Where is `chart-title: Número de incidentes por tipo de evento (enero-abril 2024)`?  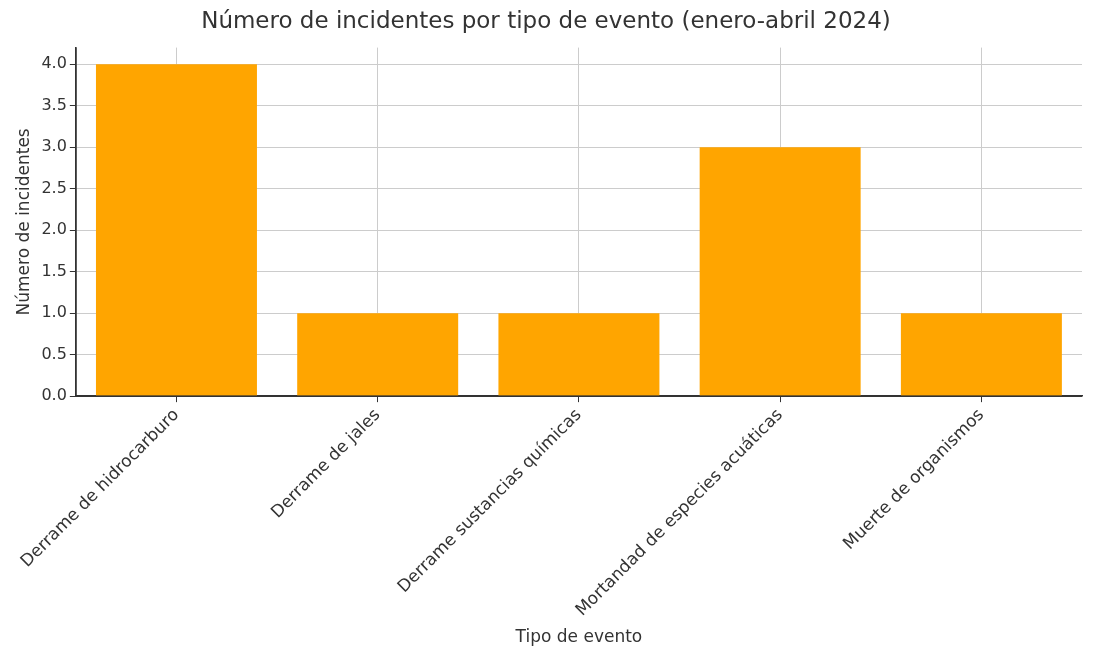
chart-title: Número de incidentes por tipo de evento (enero-abril 2024) is located at coordinates (546, 19).